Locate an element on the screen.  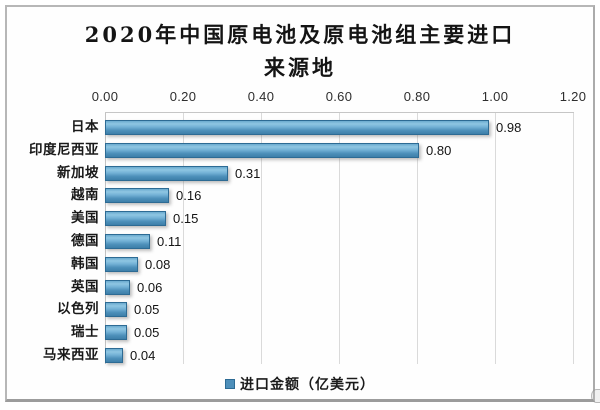
category-label: 越南 is located at coordinates (85, 194).